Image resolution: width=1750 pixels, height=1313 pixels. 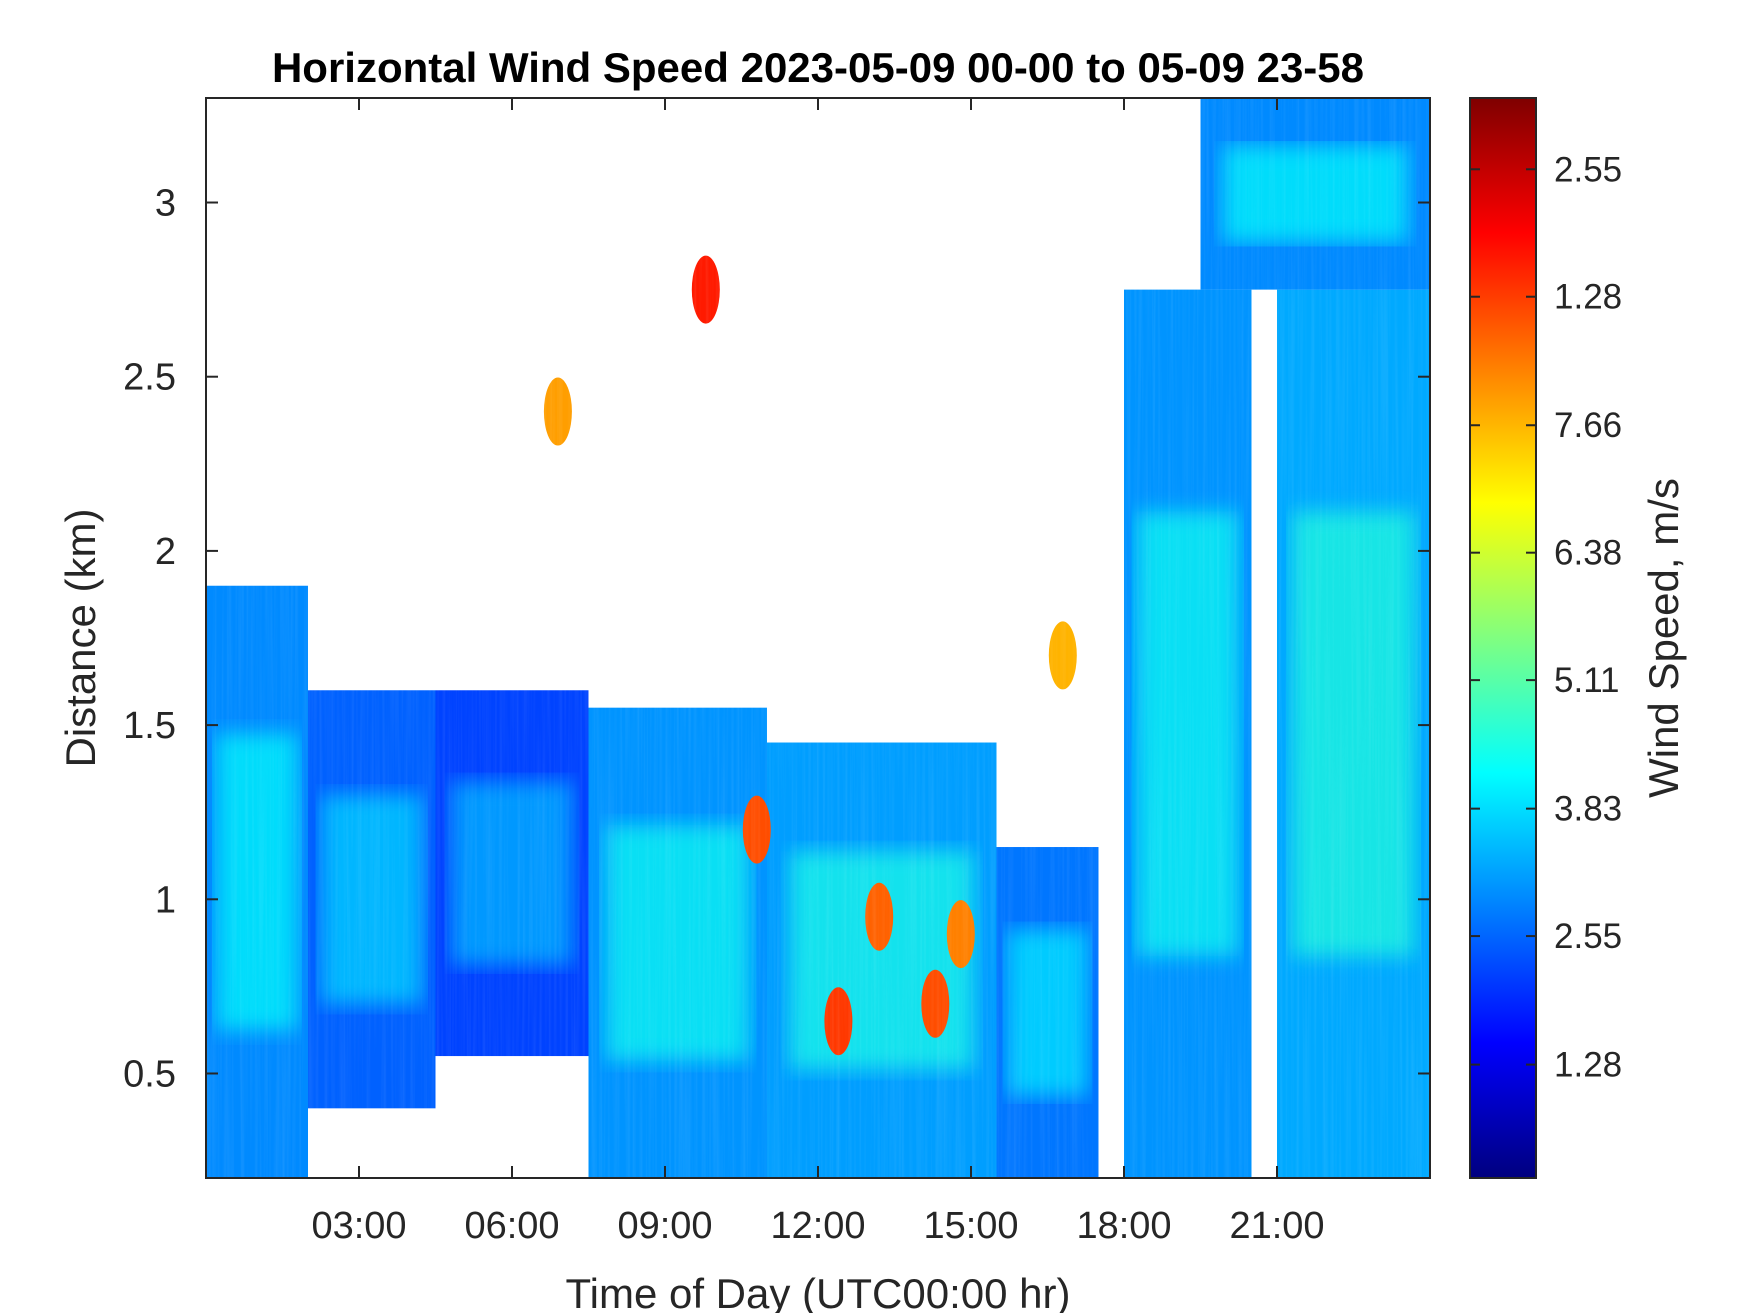 What do you see at coordinates (664, 1226) in the screenshot?
I see `x-tick-label: 09:00` at bounding box center [664, 1226].